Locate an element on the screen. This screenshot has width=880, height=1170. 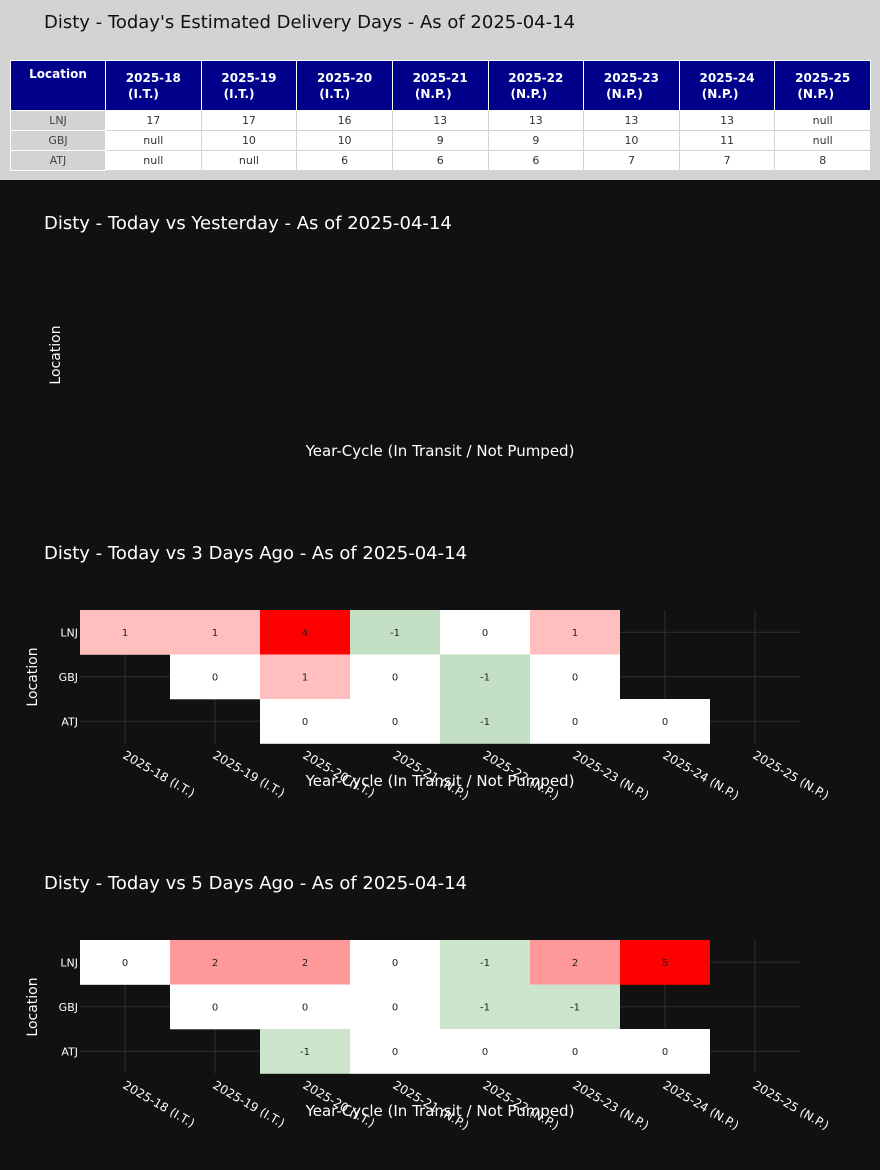
table-cell: 13 is located at coordinates (536, 120).